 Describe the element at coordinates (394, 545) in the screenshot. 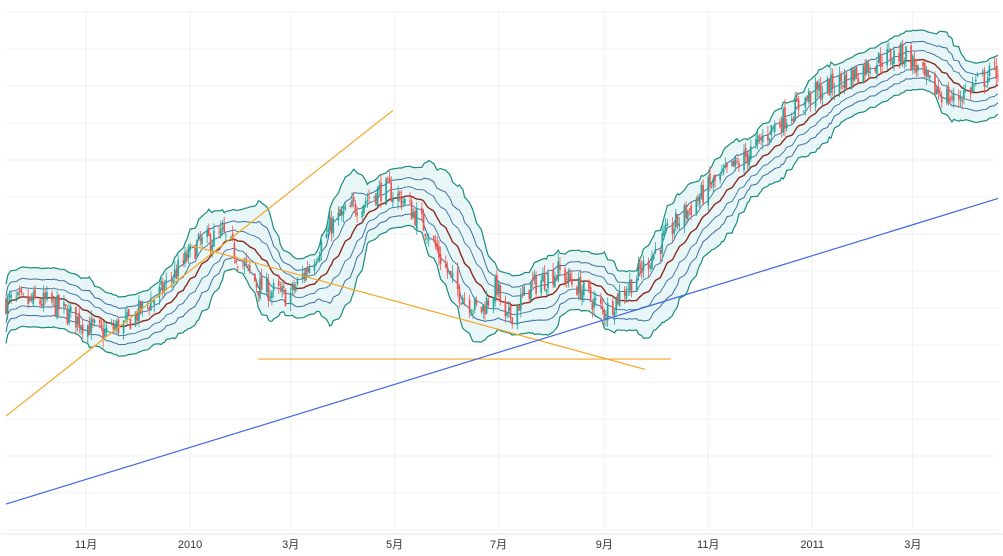

I see `x-tick-label: 5月` at that location.